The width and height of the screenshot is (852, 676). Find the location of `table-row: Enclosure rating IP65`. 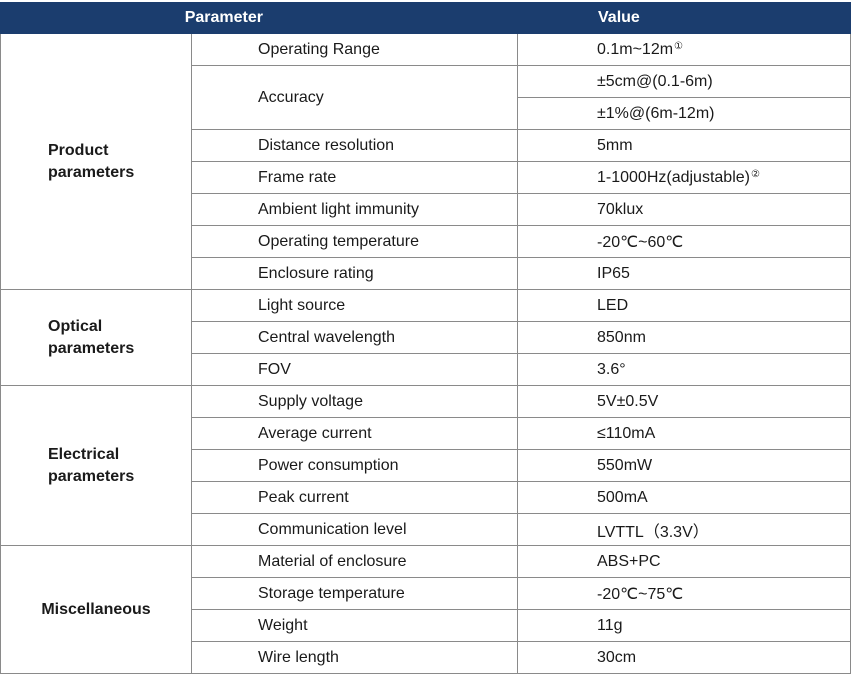

table-row: Enclosure rating IP65 is located at coordinates (426, 273).